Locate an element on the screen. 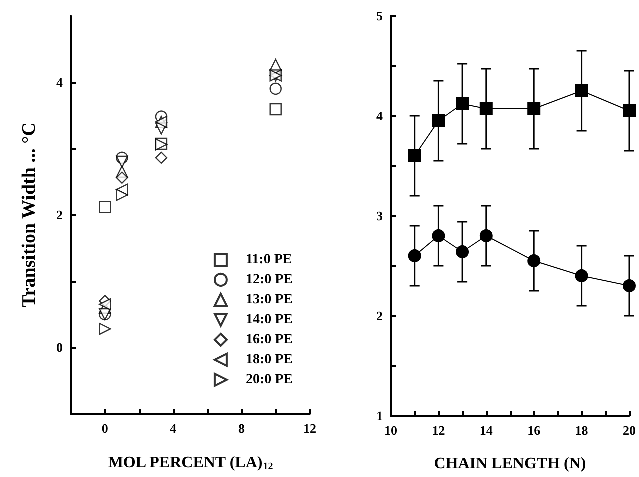 The image size is (639, 477). x-axis-title: CHAIN LENGTH (N) is located at coordinates (510, 464).